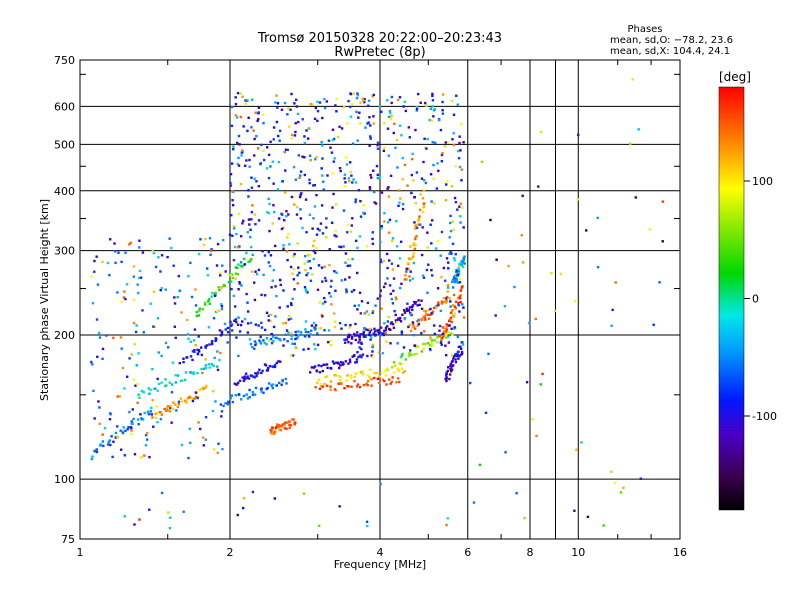 This screenshot has height=600, width=800. I want to click on colorbar, so click(731, 298).